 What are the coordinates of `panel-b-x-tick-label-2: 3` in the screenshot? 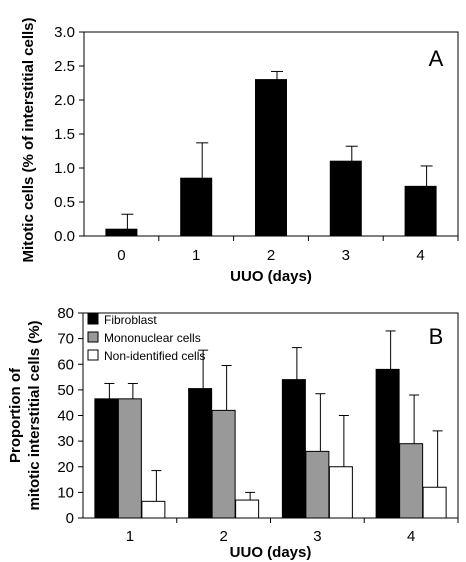 It's located at (317, 536).